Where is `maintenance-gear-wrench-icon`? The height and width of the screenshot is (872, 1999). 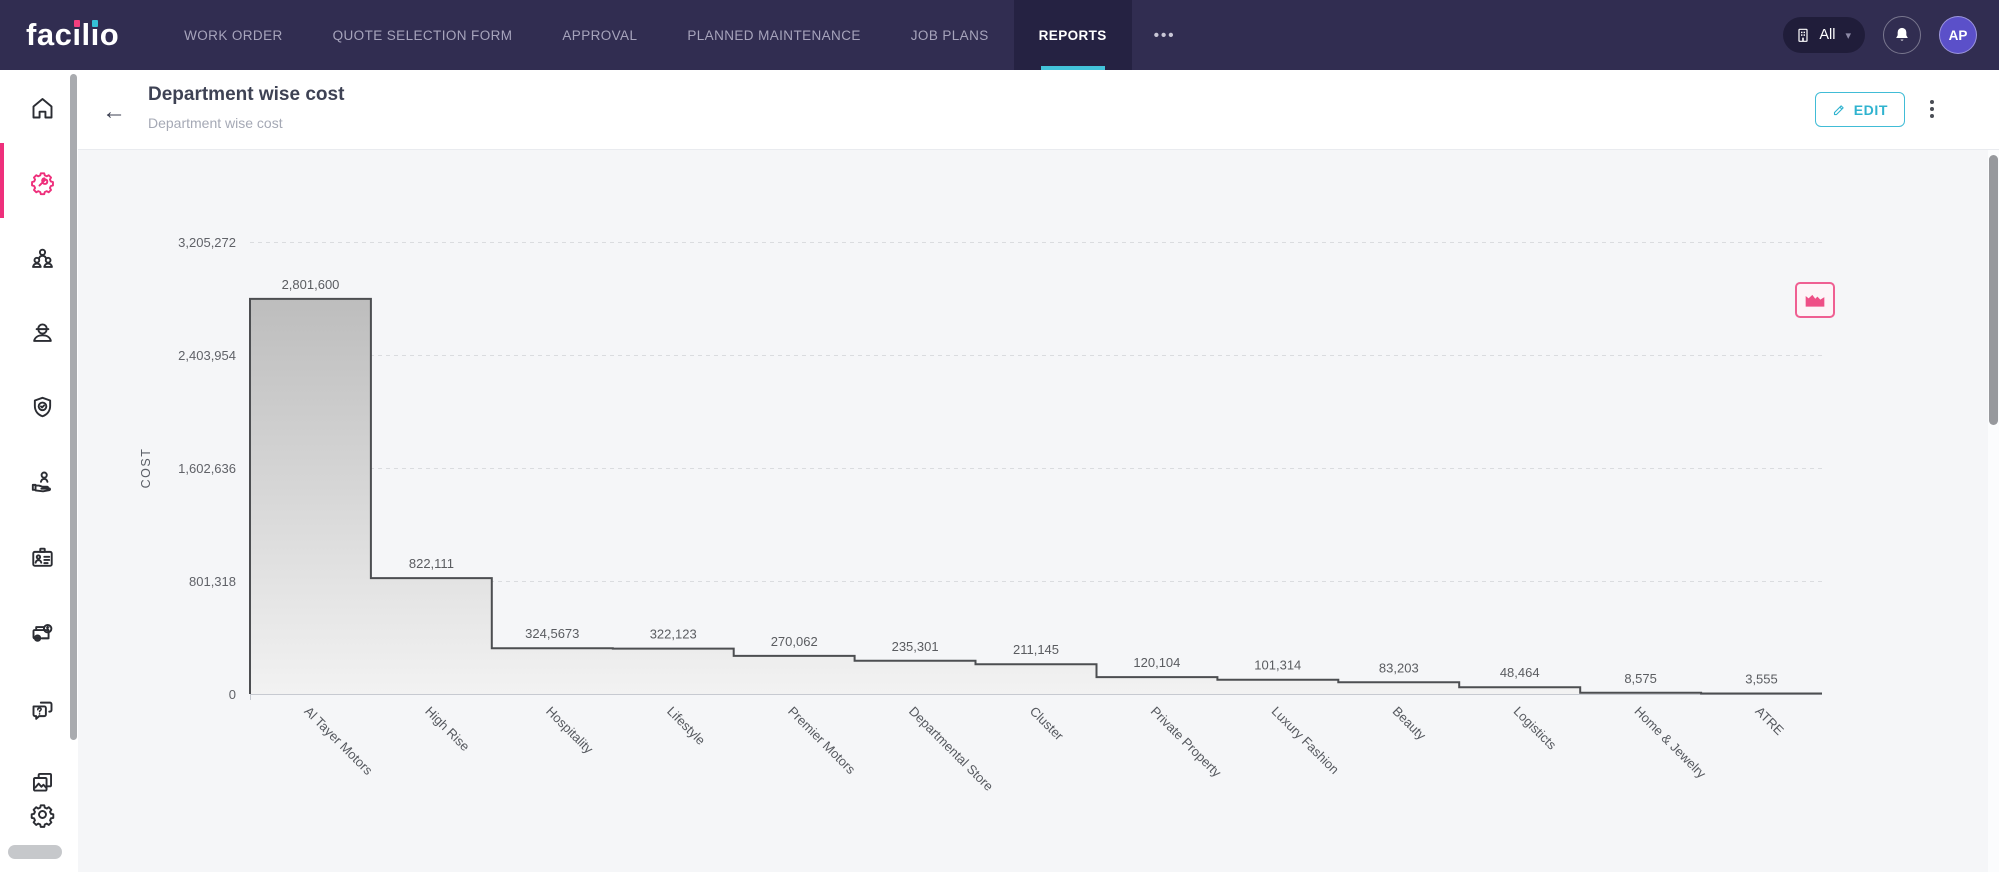 maintenance-gear-wrench-icon is located at coordinates (42, 183).